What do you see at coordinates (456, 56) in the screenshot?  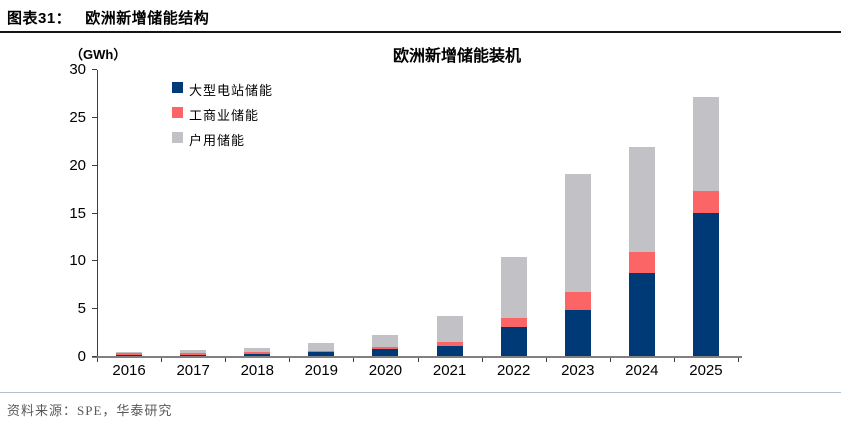 I see `chart-title: 欧洲新增储能装机` at bounding box center [456, 56].